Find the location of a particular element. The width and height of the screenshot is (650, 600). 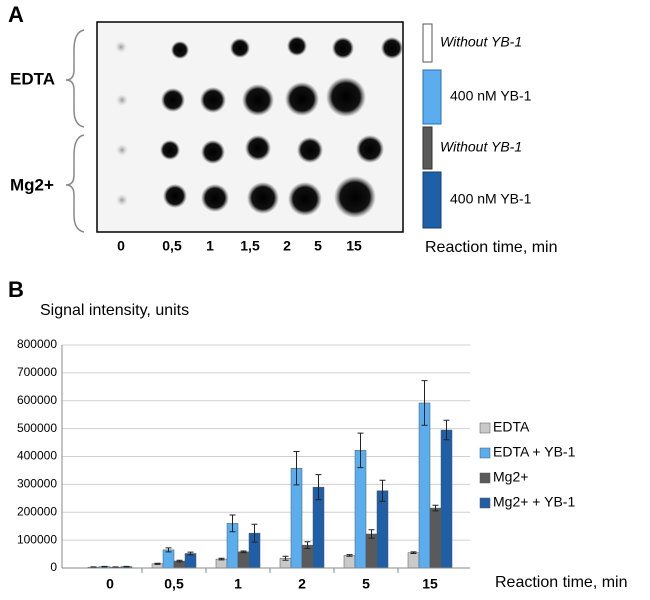

y-tick-label: 600000 is located at coordinates (37, 400).